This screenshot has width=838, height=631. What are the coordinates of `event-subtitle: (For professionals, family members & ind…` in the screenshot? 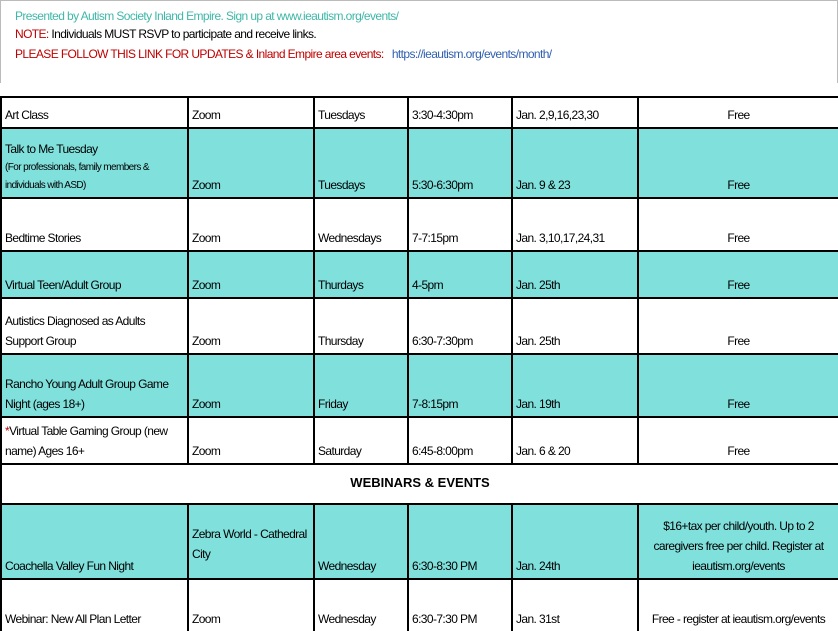 It's located at (77, 176).